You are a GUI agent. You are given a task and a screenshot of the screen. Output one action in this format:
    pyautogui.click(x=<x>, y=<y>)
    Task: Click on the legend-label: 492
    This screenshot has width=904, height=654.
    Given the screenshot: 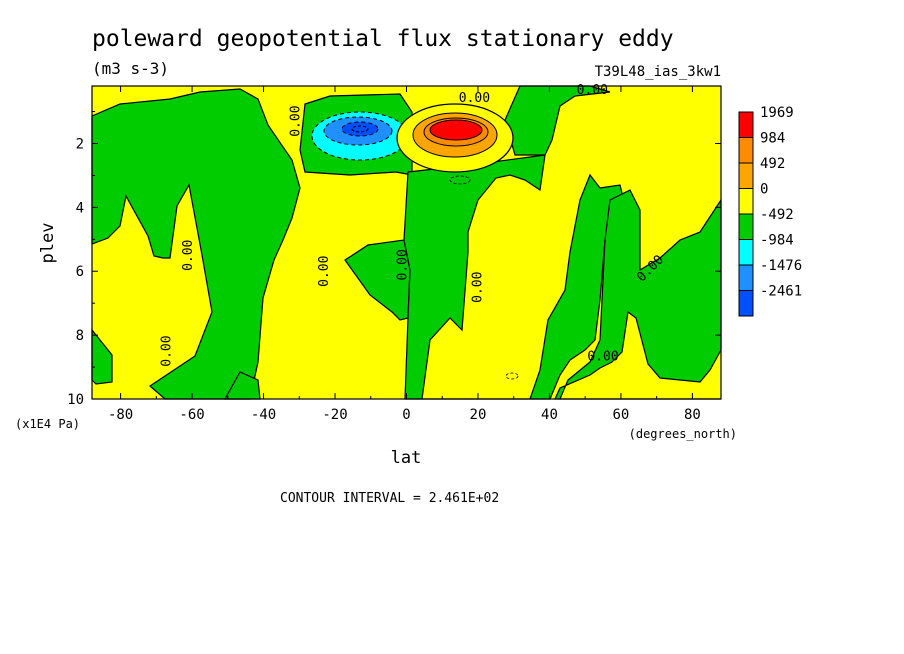 What is the action you would take?
    pyautogui.click(x=772, y=164)
    